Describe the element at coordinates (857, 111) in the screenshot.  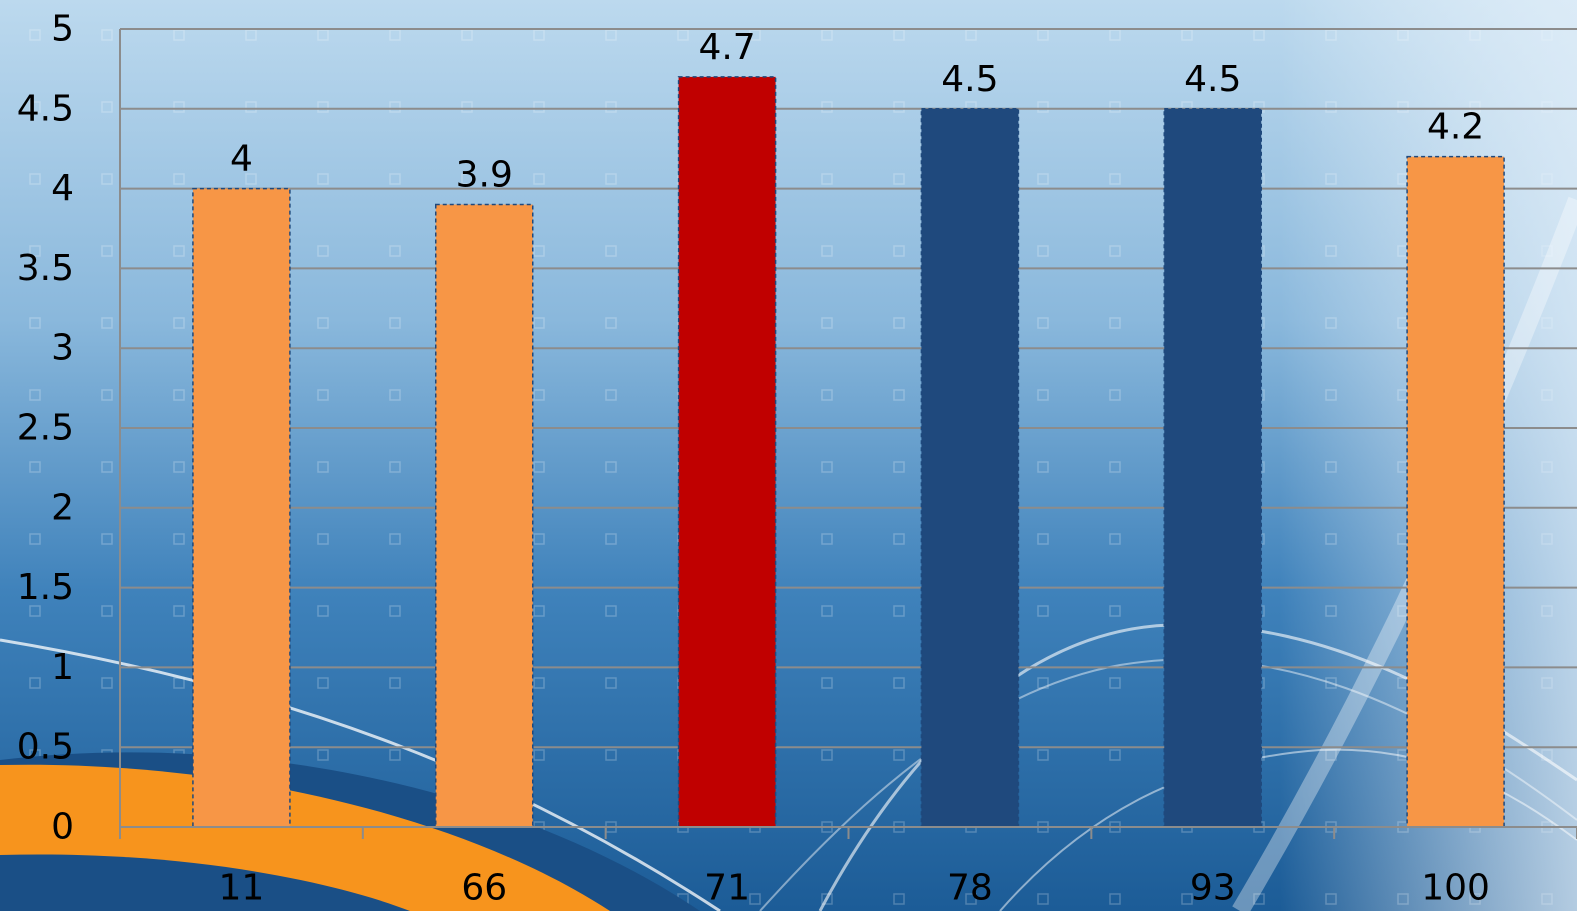
I see `data-labels: 4 3.9 4.7 4.5 4.5 4.2` at that location.